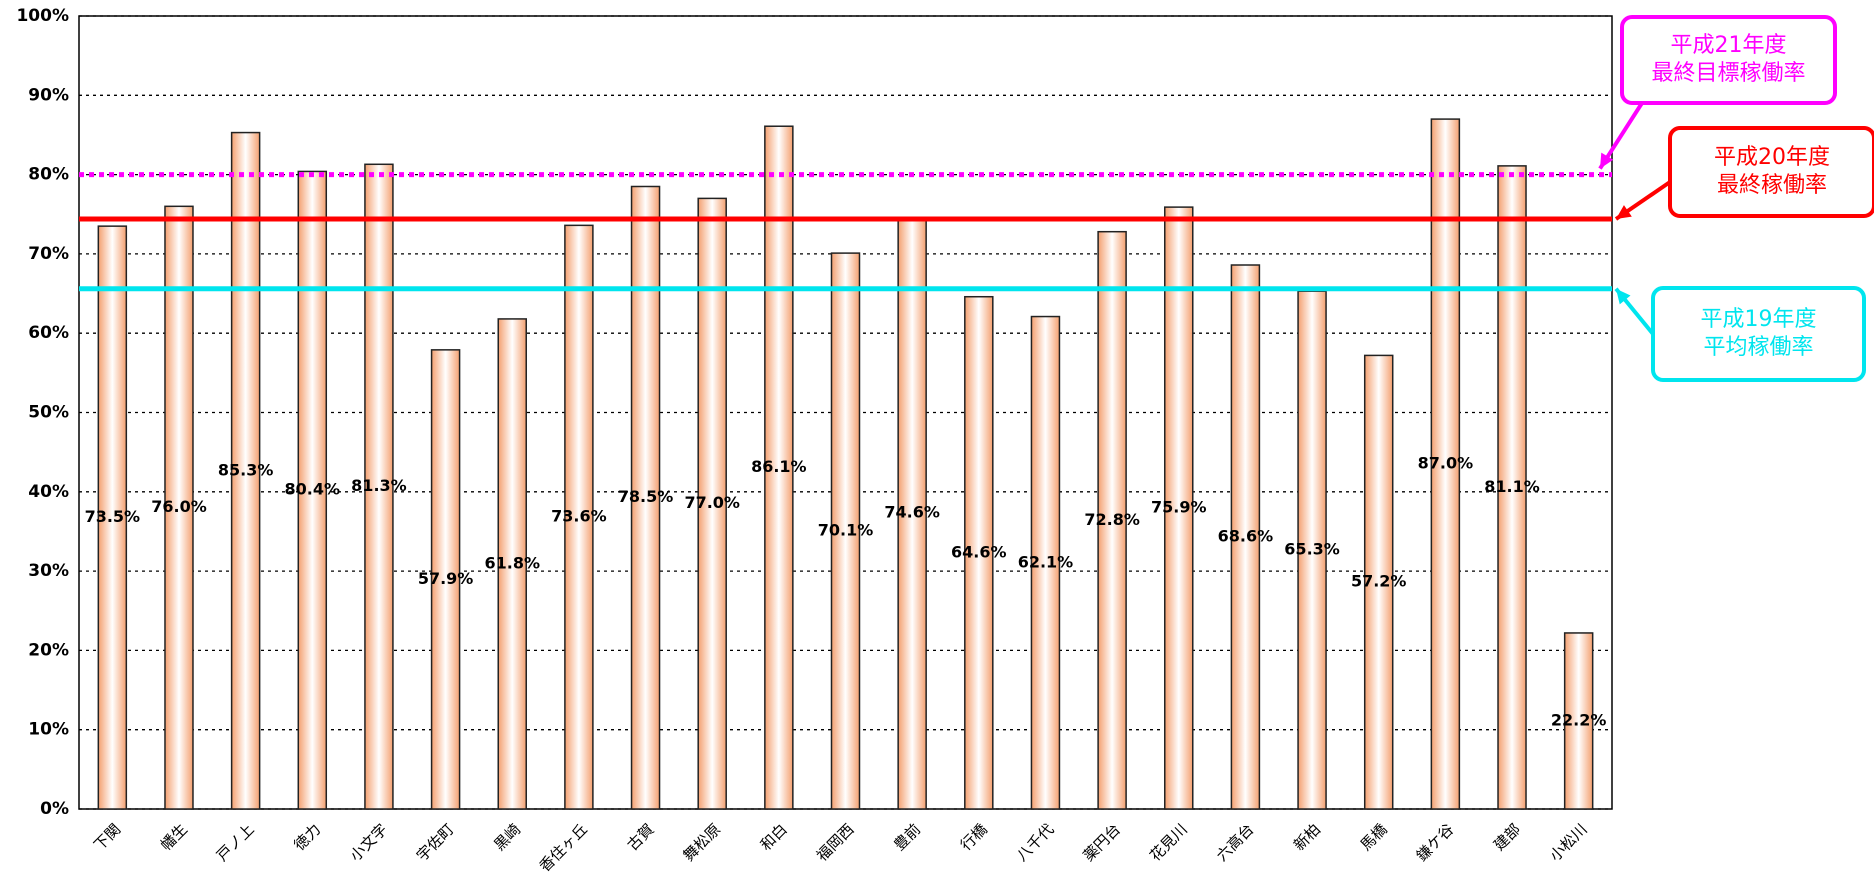 The width and height of the screenshot is (1874, 882). I want to click on value-label: 62.1%, so click(1046, 561).